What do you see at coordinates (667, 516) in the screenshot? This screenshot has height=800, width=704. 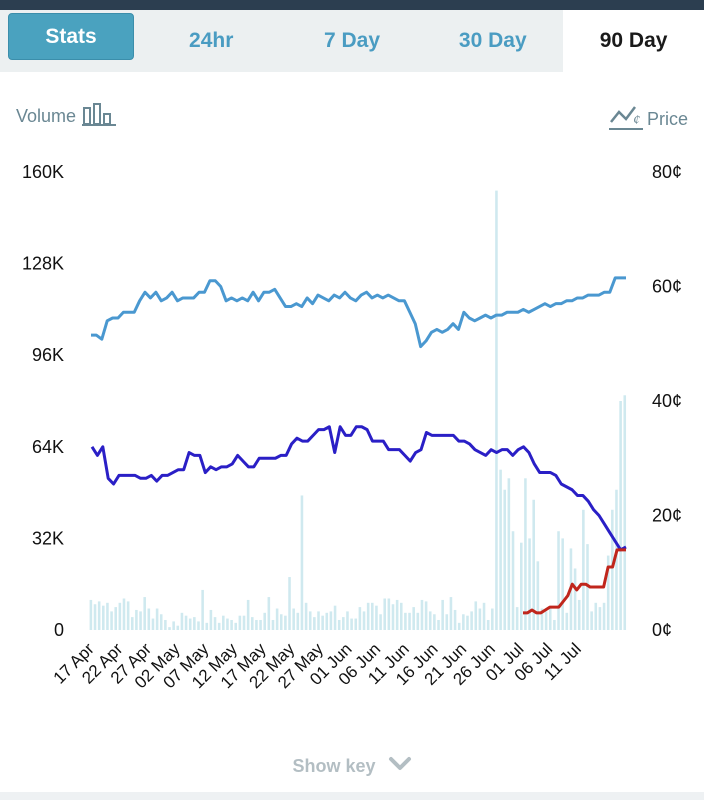 I see `right-axis-tick-label: 20¢` at bounding box center [667, 516].